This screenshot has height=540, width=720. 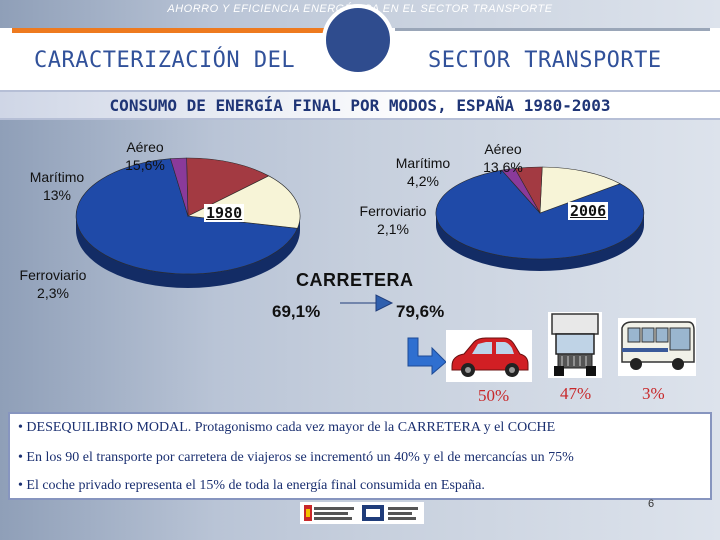 What do you see at coordinates (358, 40) in the screenshot?
I see `decorative-circle` at bounding box center [358, 40].